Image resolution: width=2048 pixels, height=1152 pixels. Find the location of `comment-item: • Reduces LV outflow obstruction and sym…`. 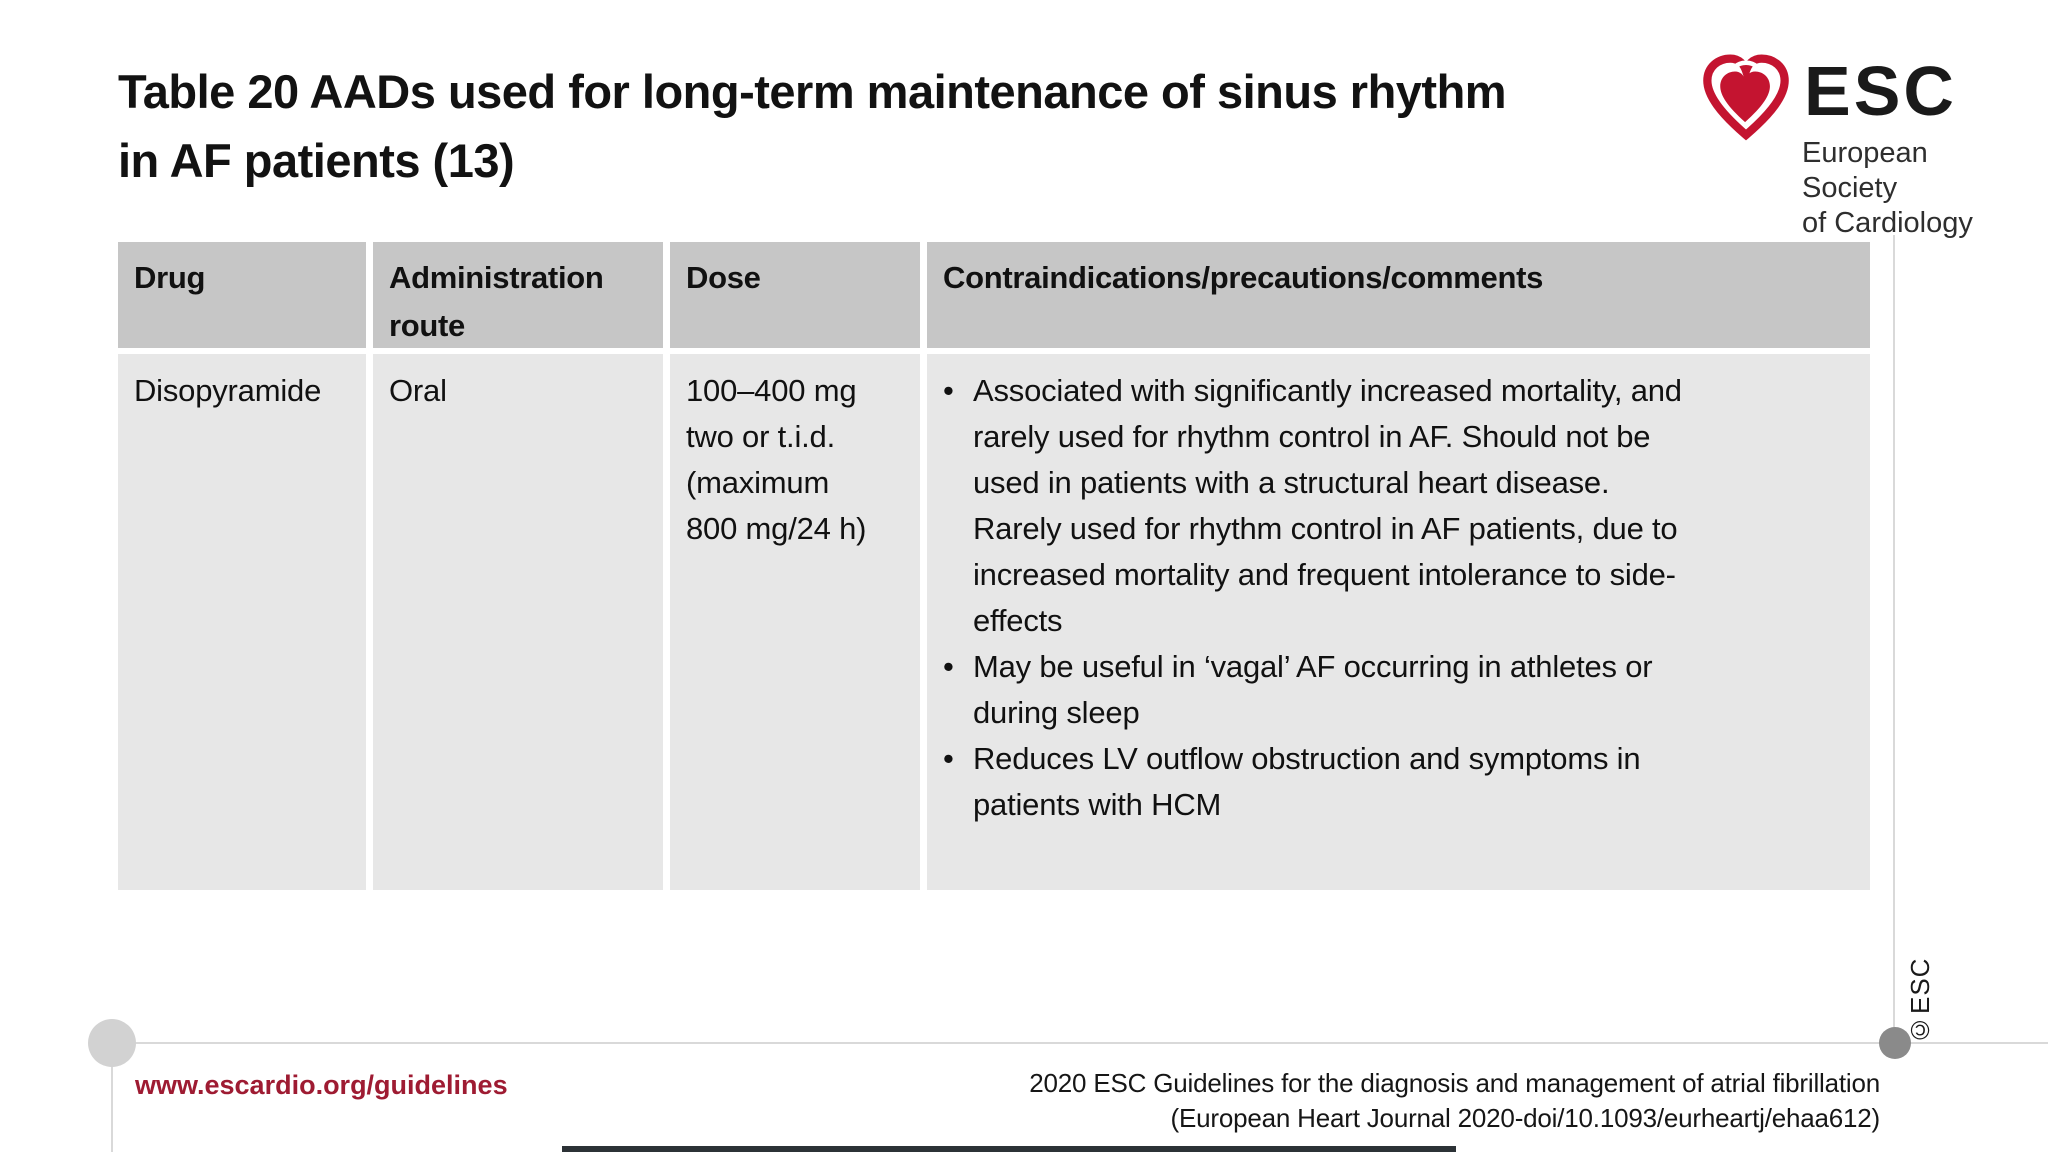

comment-item: • Reduces LV outflow obstruction and sym… is located at coordinates (1401, 782).